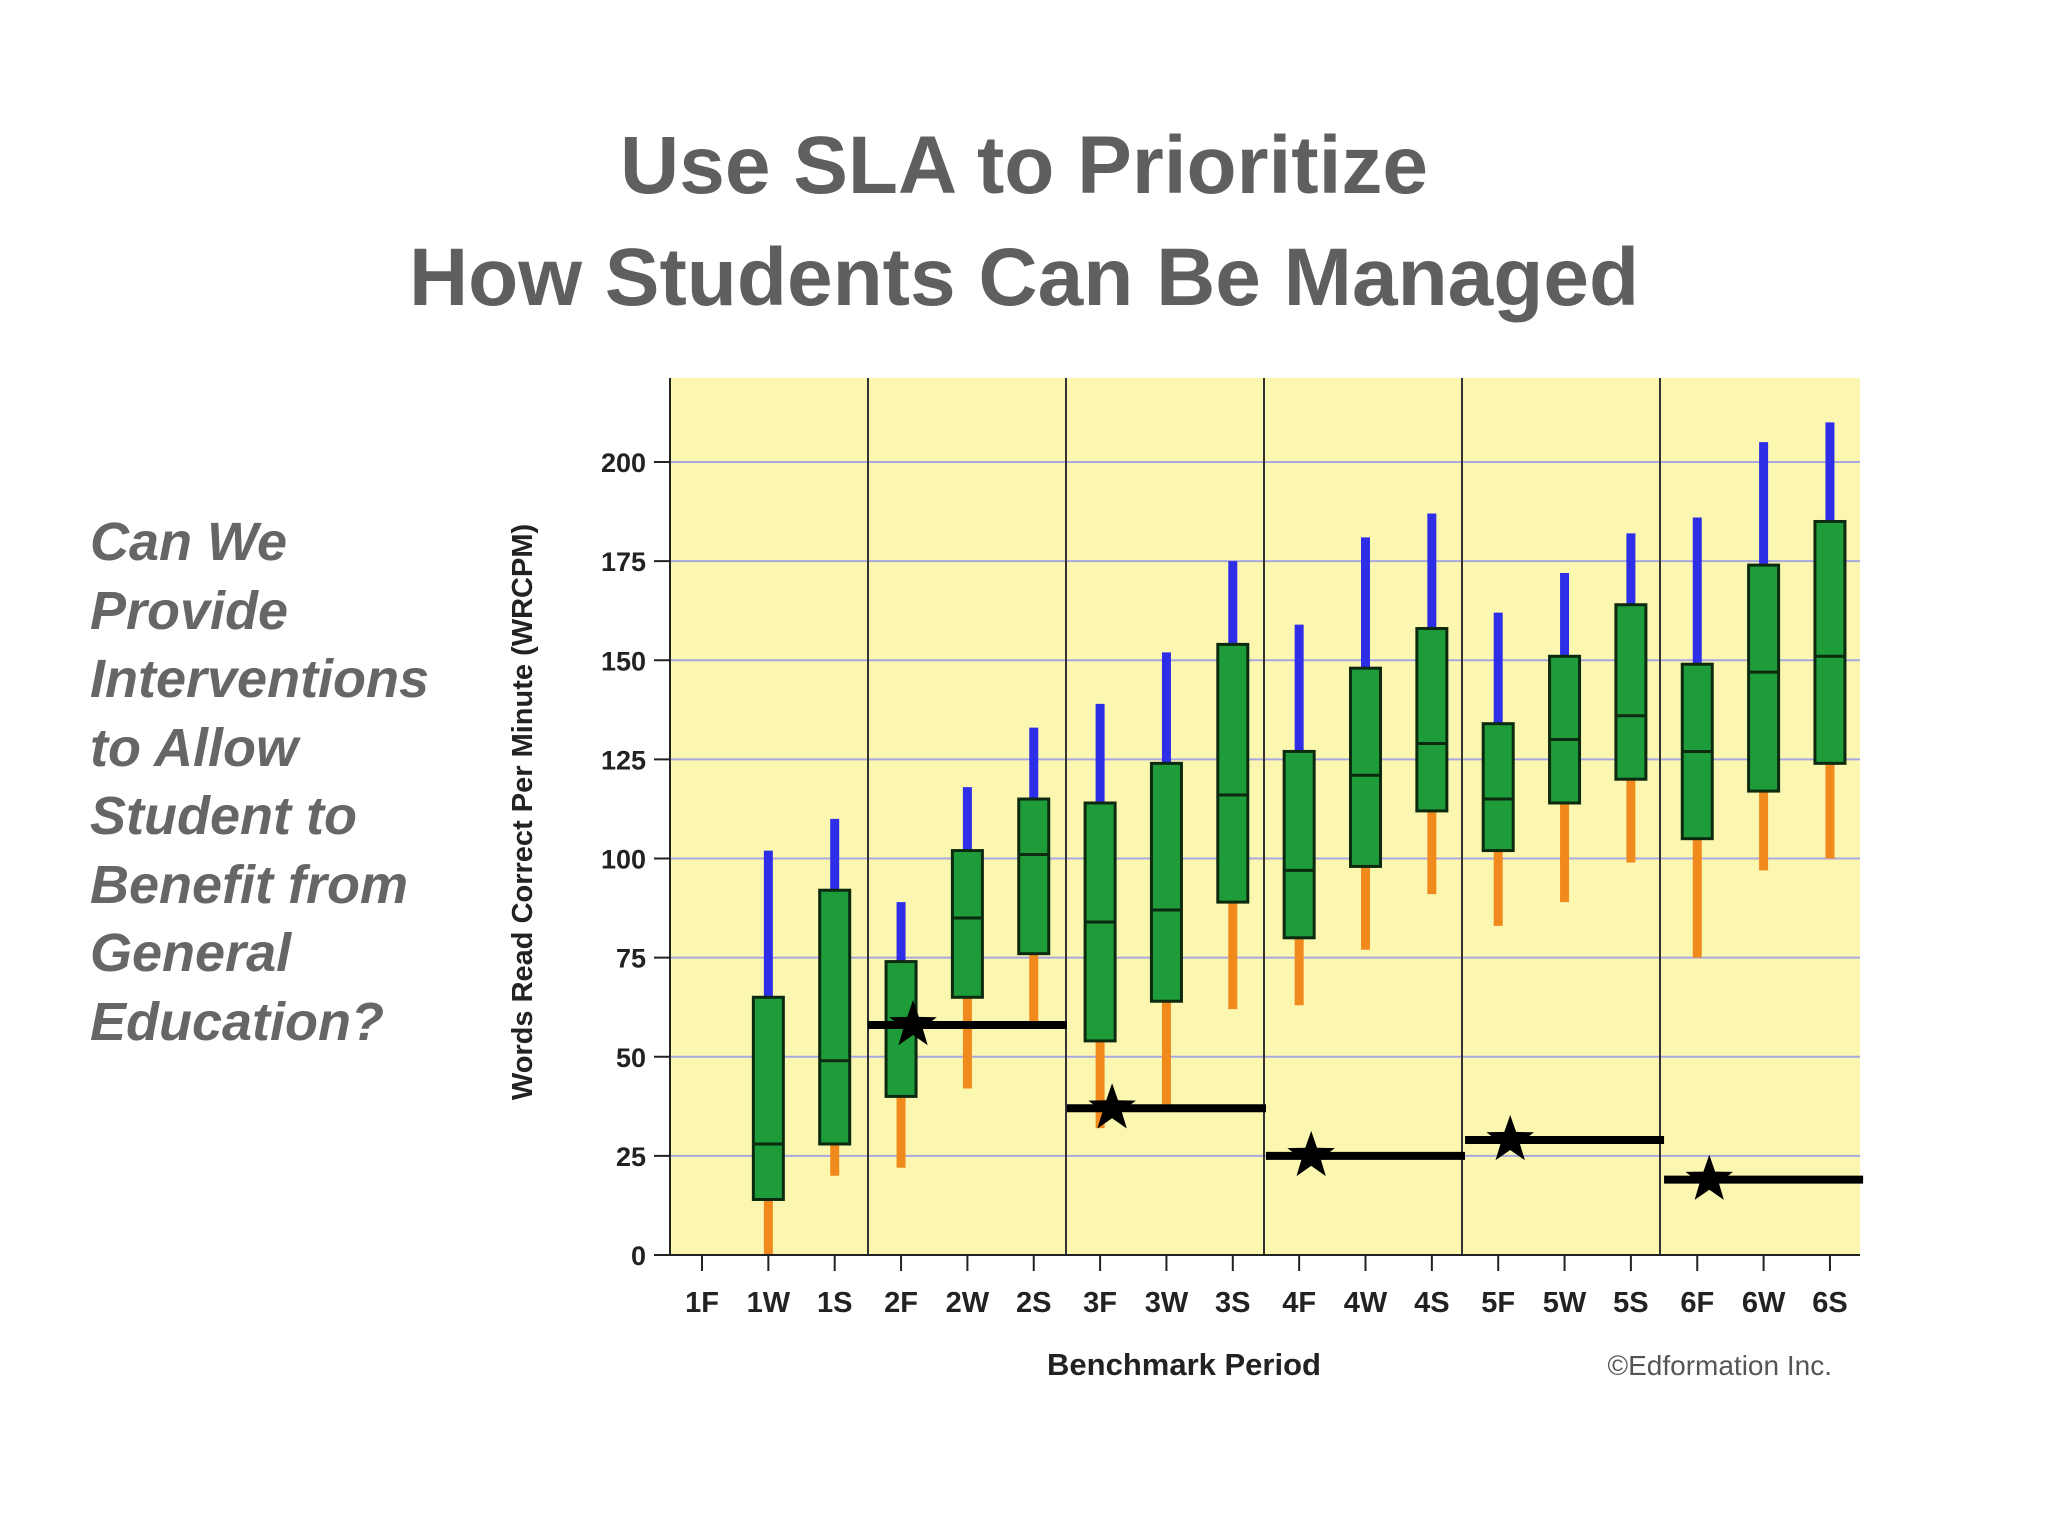 The width and height of the screenshot is (2048, 1536). Describe the element at coordinates (638, 1256) in the screenshot. I see `y-tick-label: 0` at that location.